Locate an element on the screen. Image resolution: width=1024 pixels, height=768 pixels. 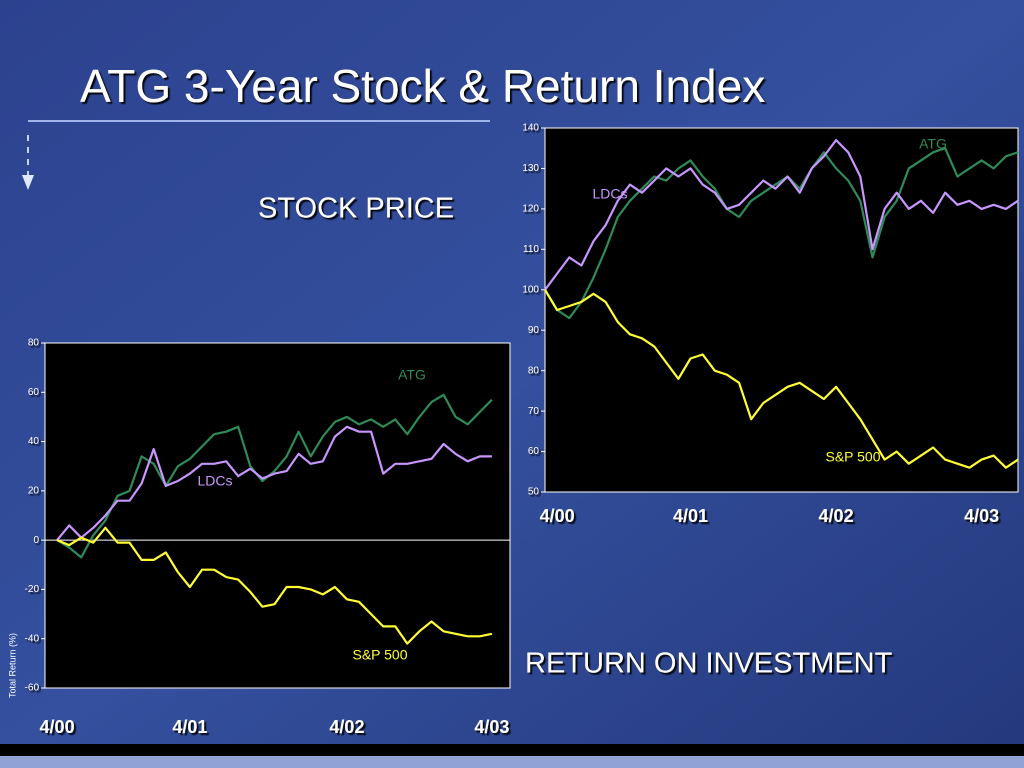
y-tick-label: 70 is located at coordinates (534, 411).